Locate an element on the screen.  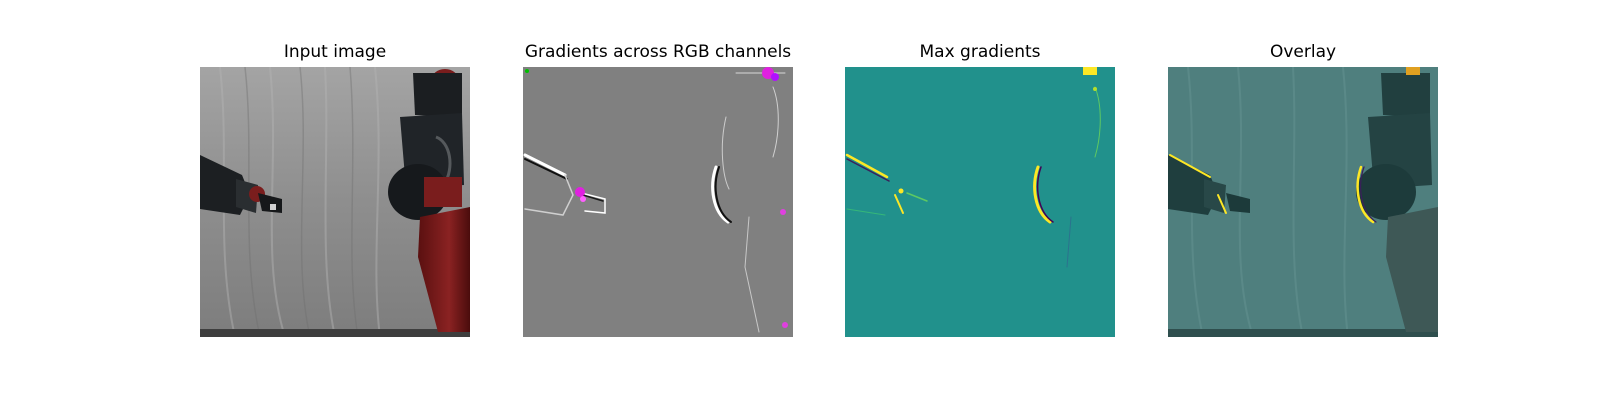
overlay-image is located at coordinates (1303, 202).